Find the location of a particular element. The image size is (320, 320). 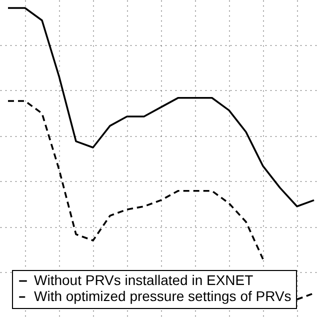

legend-label: With optimized pressure settings of PRVs is located at coordinates (163, 296).